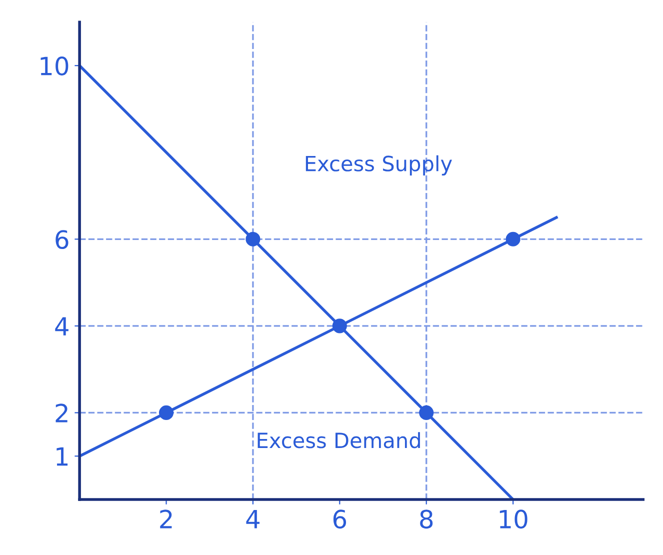 Image resolution: width=663 pixels, height=555 pixels. What do you see at coordinates (166, 519) in the screenshot?
I see `x-tick-label: 2` at bounding box center [166, 519].